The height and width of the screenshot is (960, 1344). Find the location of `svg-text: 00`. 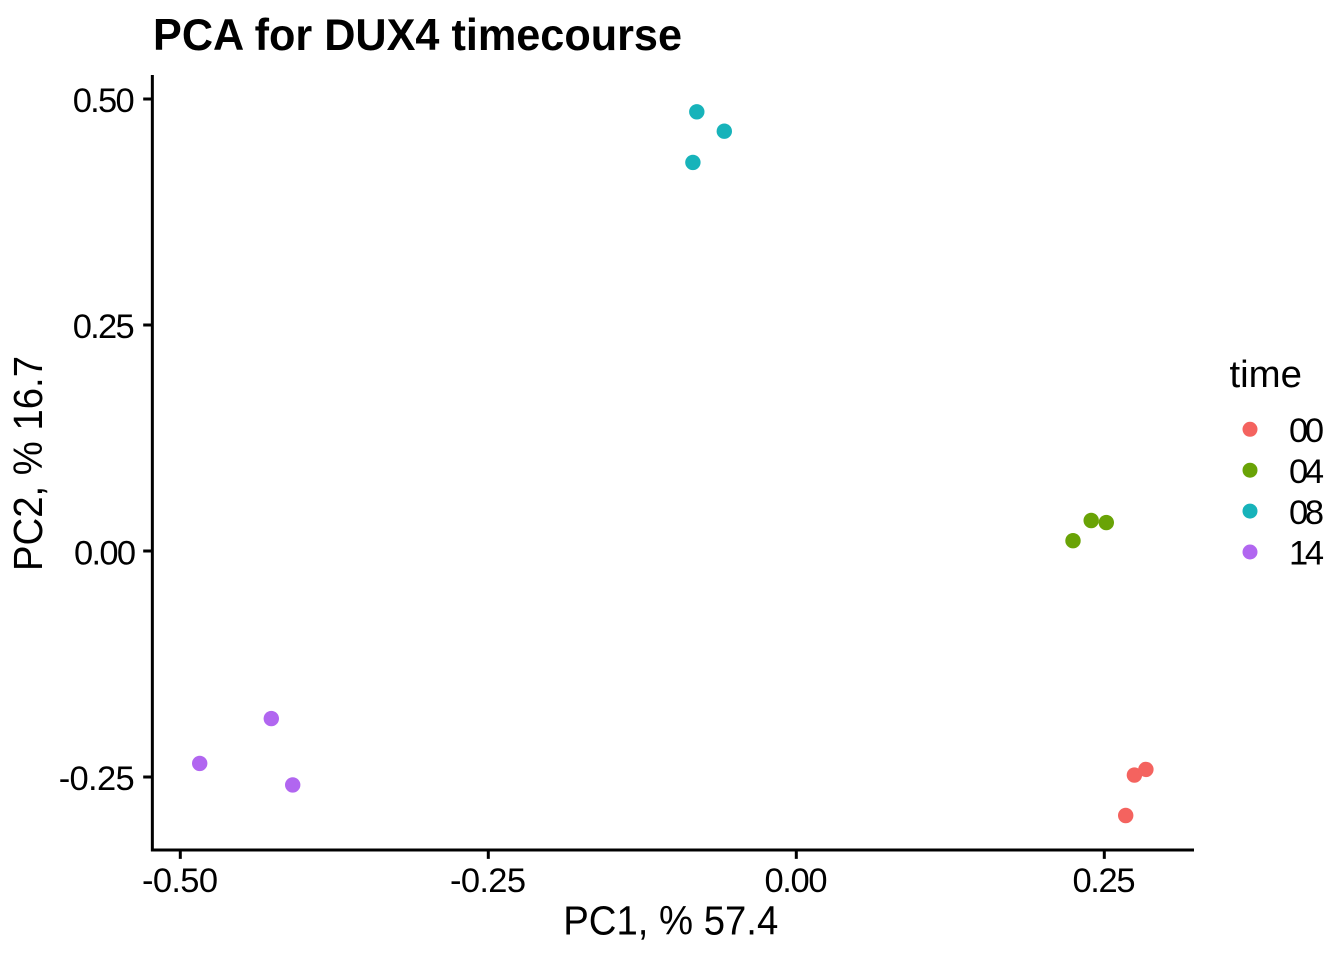

svg-text: 00 is located at coordinates (1306, 431).